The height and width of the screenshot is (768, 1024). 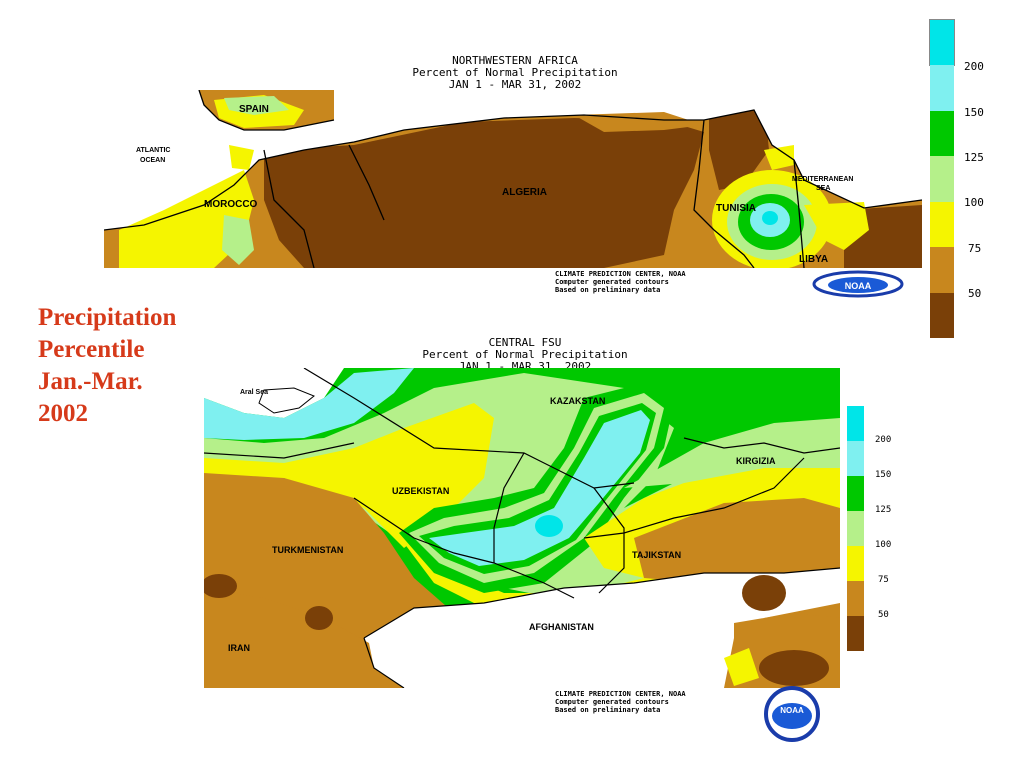 I want to click on map2-label-uzbekistan: UZBEKISTAN, so click(x=420, y=491).